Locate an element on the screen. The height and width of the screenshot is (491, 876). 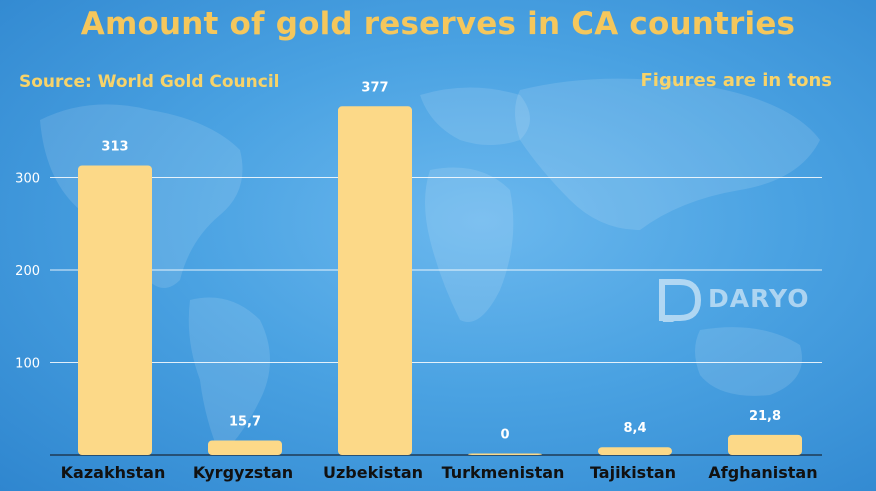
x-tick-label: Uzbekistan is located at coordinates (373, 472).